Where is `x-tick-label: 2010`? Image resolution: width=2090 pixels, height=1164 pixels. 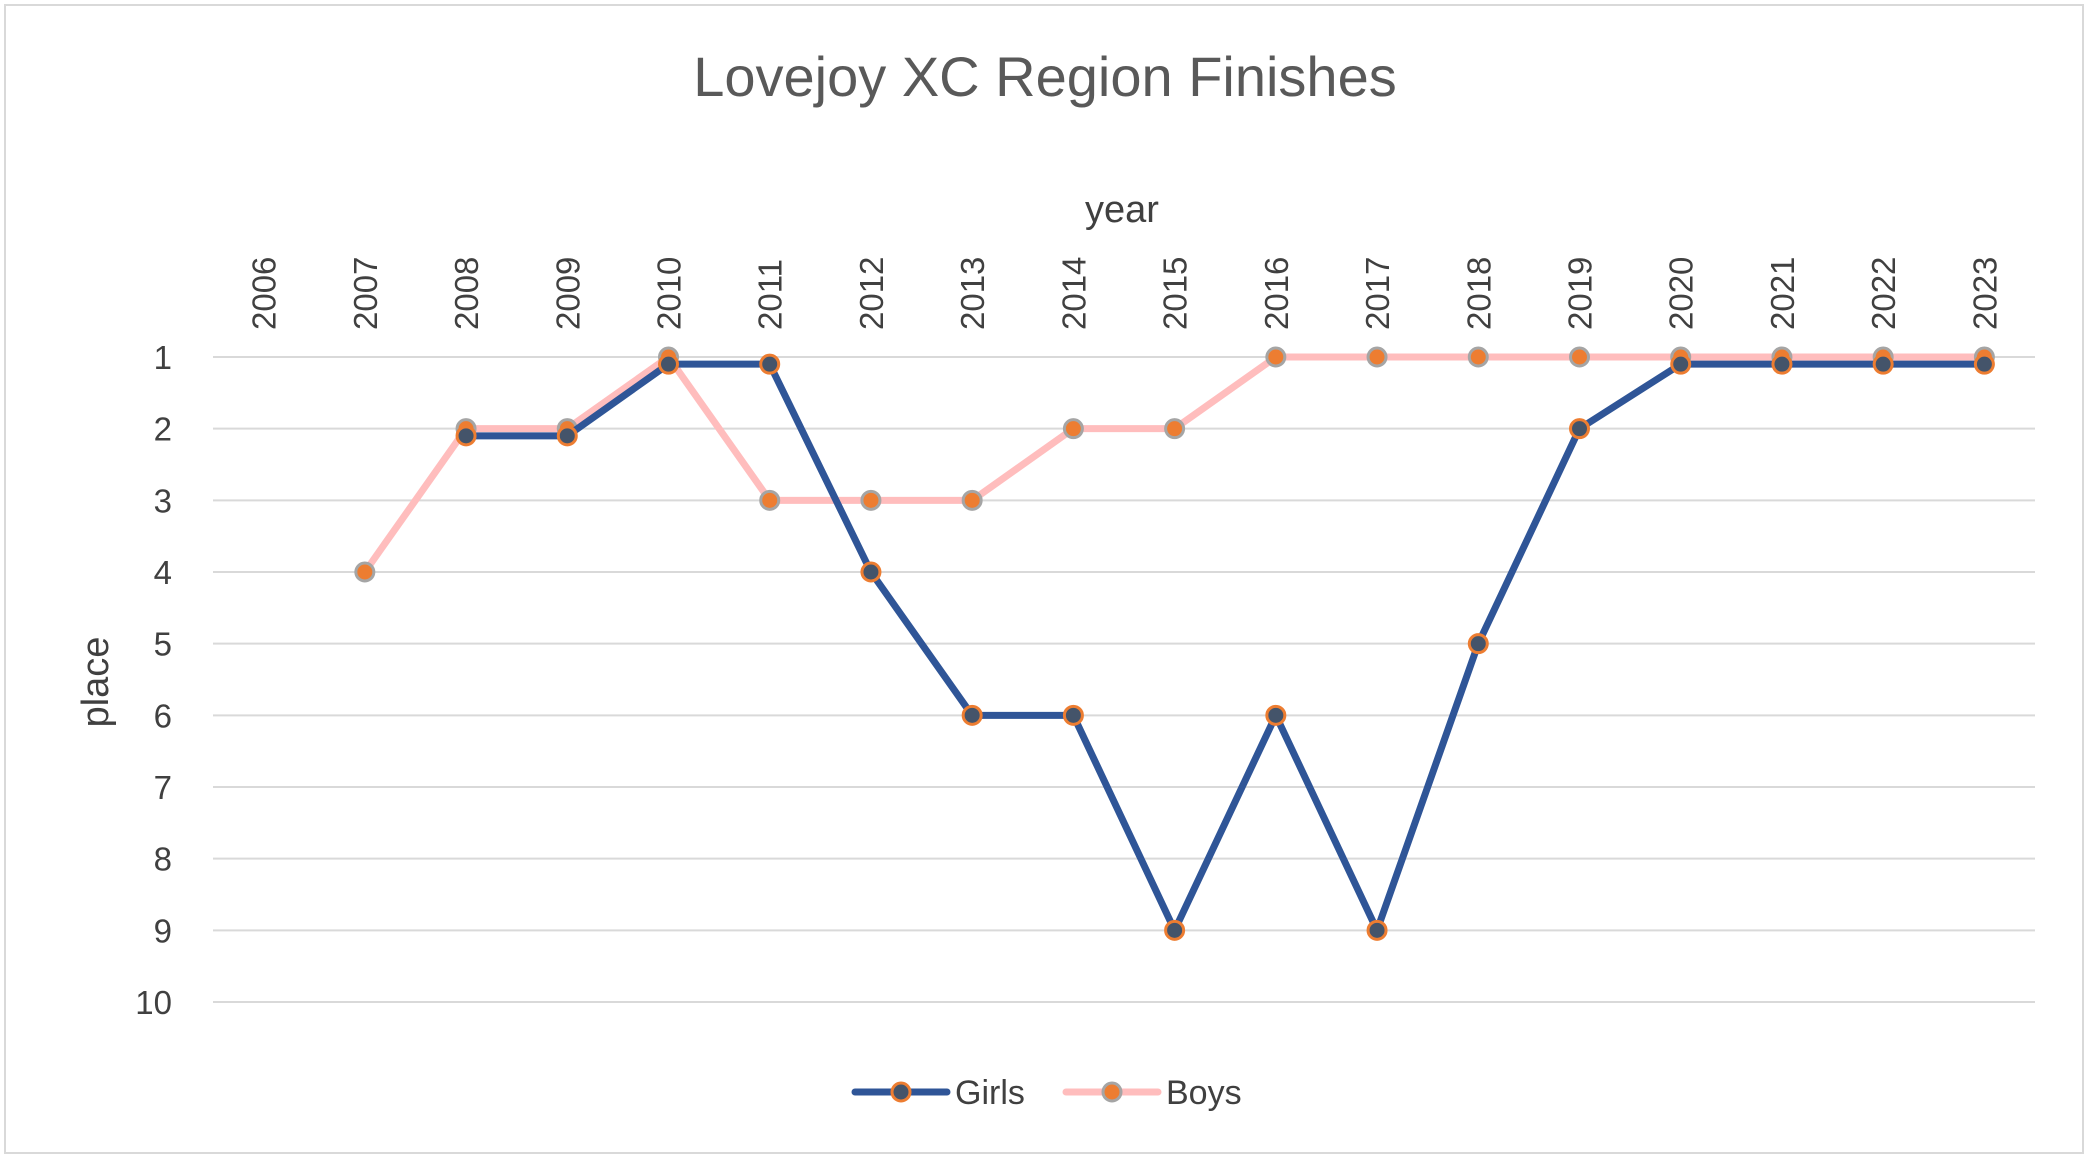 x-tick-label: 2010 is located at coordinates (669, 293).